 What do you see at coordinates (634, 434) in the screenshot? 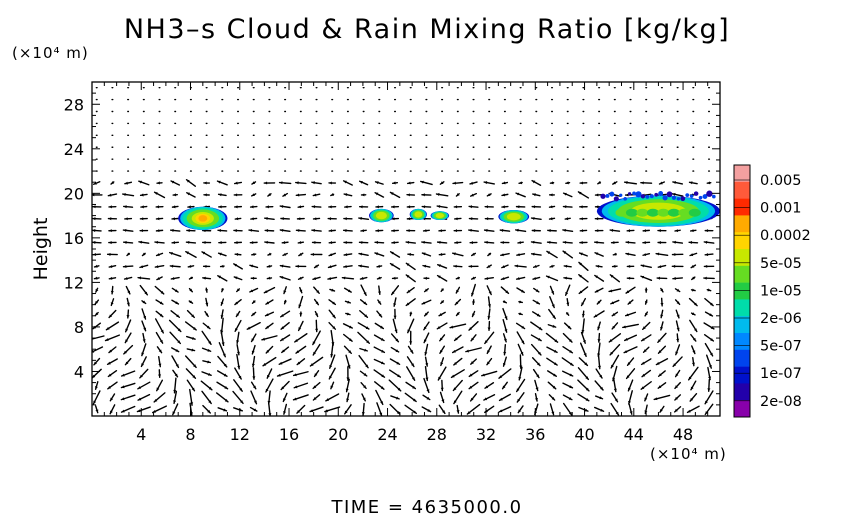
I see `x-tick-label: 44` at bounding box center [634, 434].